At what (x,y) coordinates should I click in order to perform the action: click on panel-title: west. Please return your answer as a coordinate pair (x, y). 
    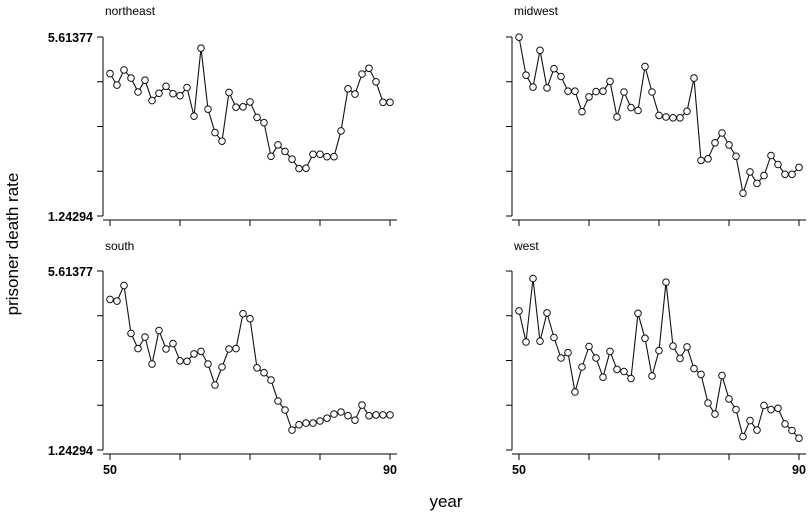
    Looking at the image, I should click on (526, 246).